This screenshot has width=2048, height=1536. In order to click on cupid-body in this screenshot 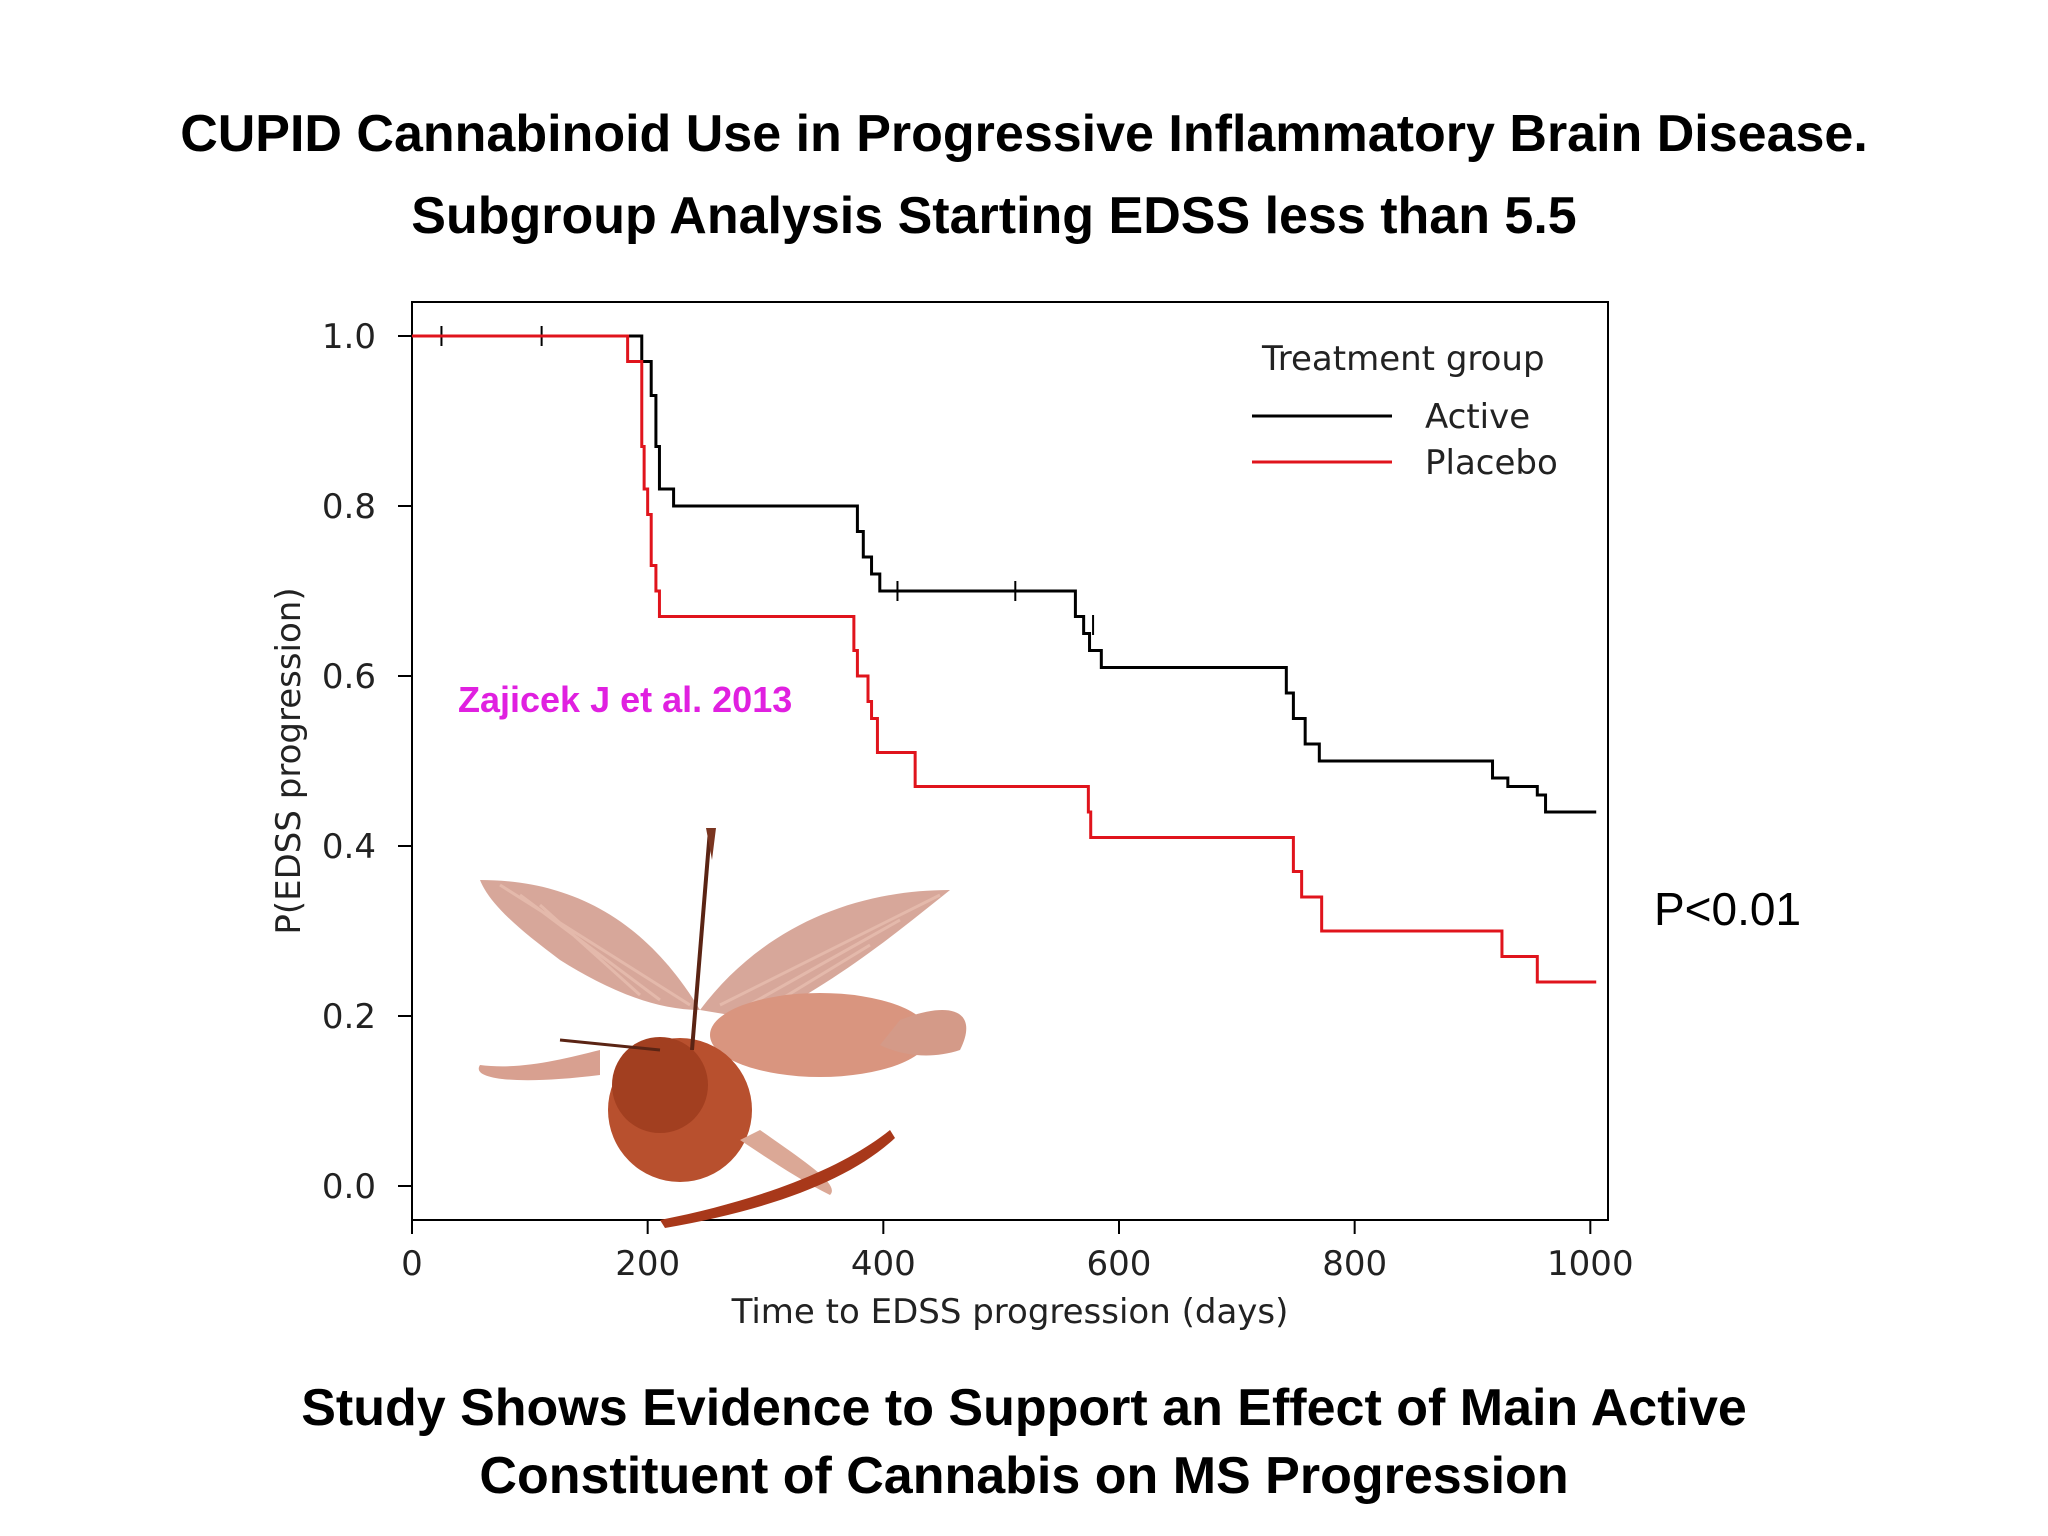, I will do `click(820, 1035)`.